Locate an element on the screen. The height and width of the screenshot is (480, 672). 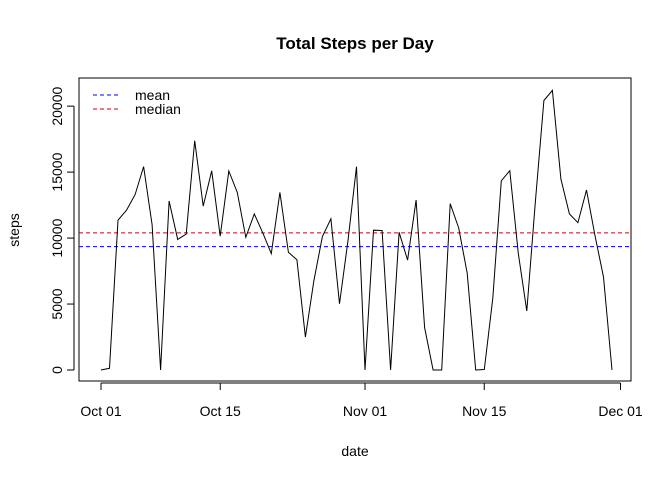
x-axis-label: date is located at coordinates (354, 451).